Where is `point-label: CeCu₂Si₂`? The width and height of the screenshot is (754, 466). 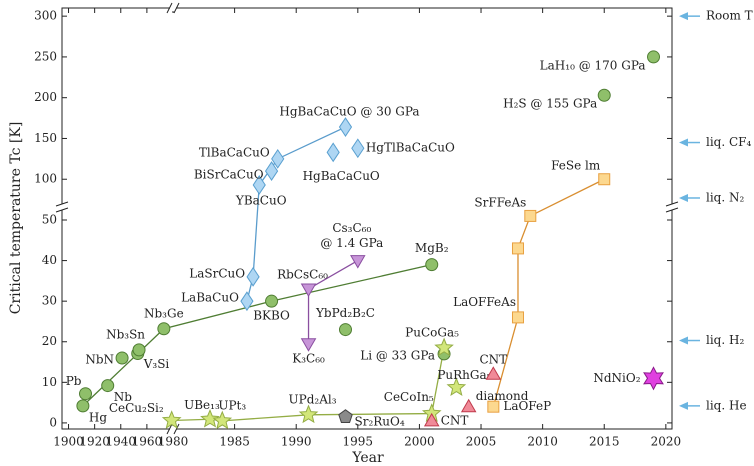 point-label: CeCu₂Si₂ is located at coordinates (136, 408).